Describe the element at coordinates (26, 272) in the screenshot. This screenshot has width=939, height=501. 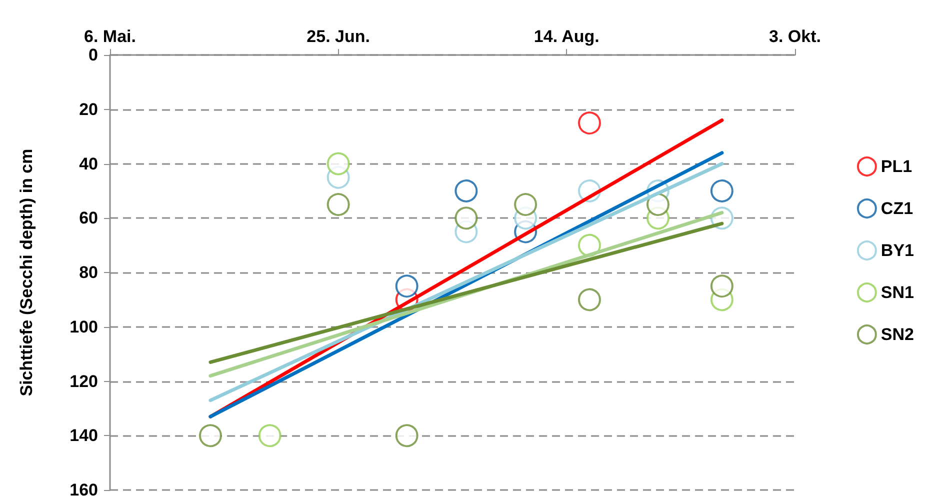
I see `y-axis-title: Sichttiefe (Secchi depth) in cm` at that location.